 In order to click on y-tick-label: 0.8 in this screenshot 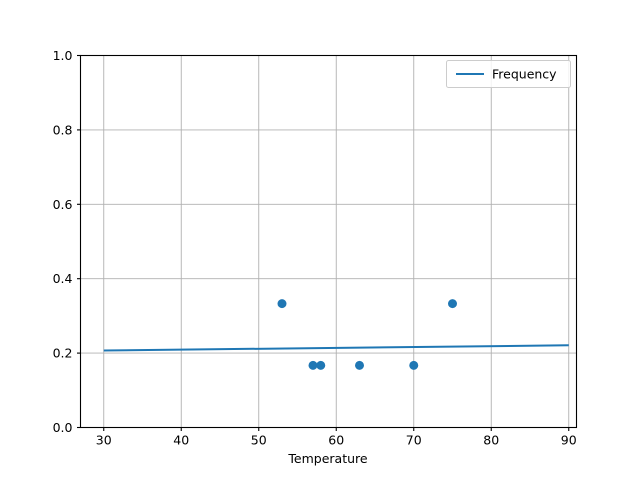, I will do `click(63, 129)`.